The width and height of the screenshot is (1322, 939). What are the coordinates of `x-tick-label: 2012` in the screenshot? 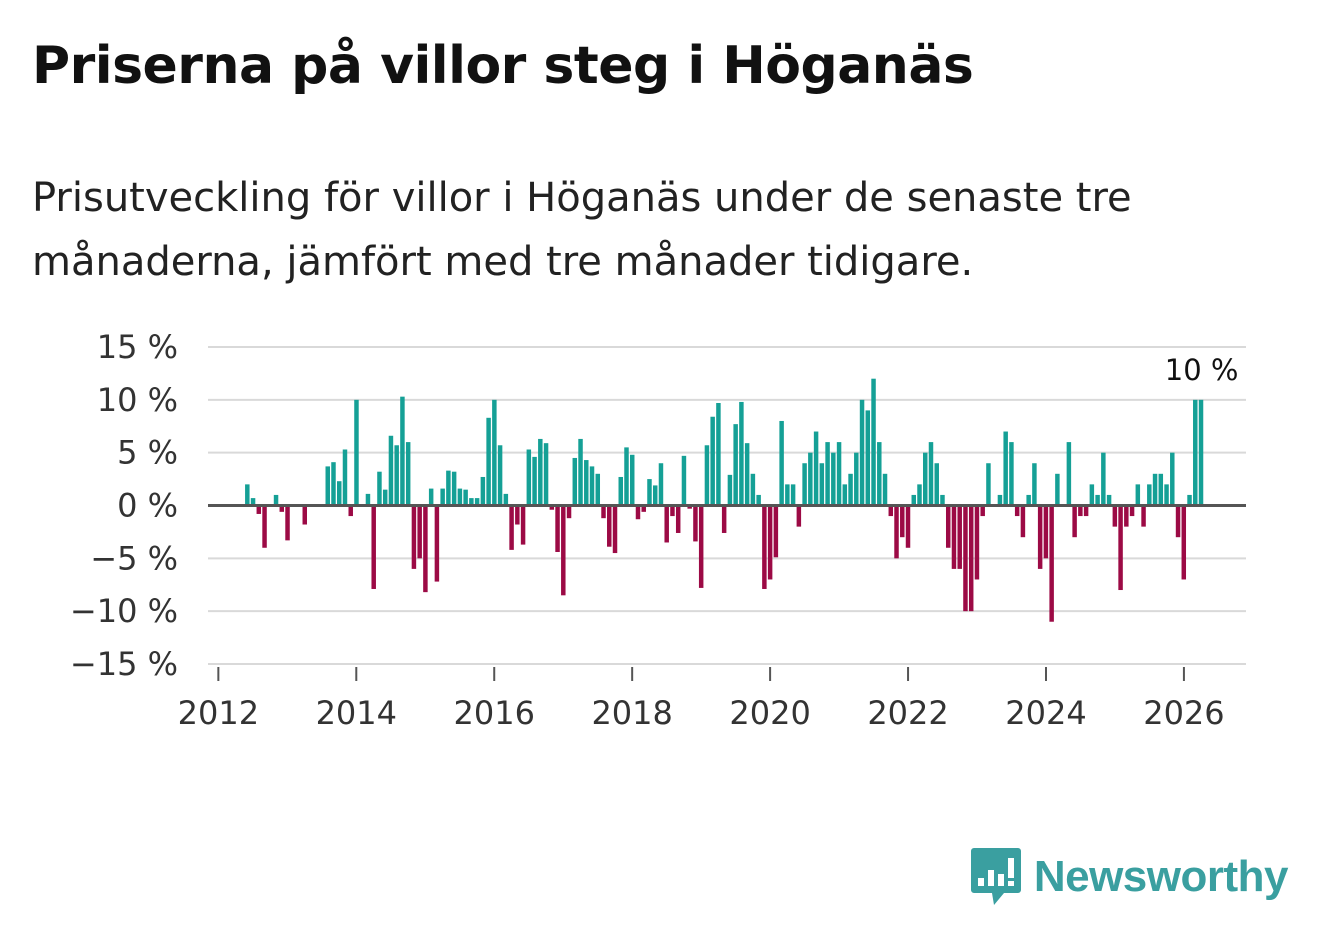 It's located at (218, 713).